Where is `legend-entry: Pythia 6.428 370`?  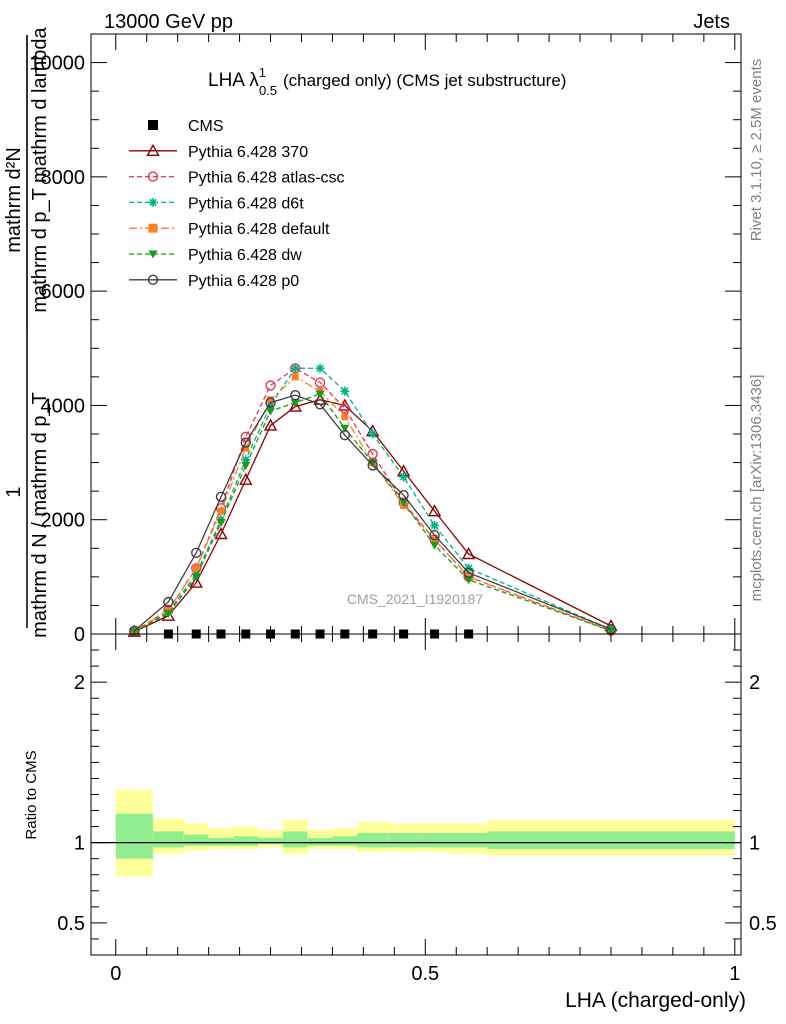
legend-entry: Pythia 6.428 370 is located at coordinates (218, 152).